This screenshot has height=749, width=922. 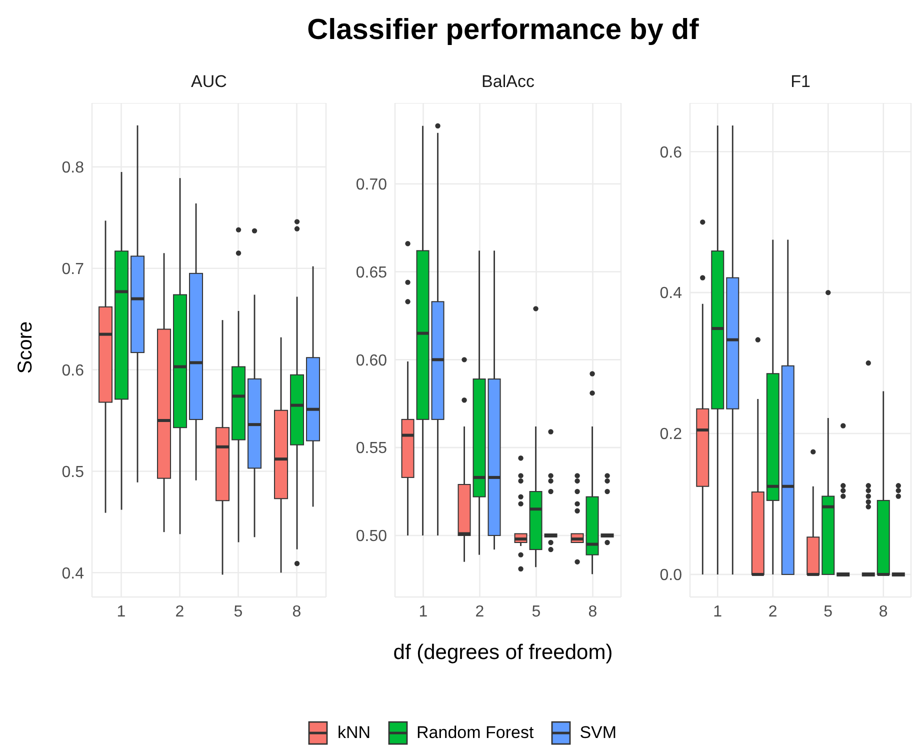 What do you see at coordinates (503, 653) in the screenshot?
I see `x-axis-title: df (degrees of freedom)` at bounding box center [503, 653].